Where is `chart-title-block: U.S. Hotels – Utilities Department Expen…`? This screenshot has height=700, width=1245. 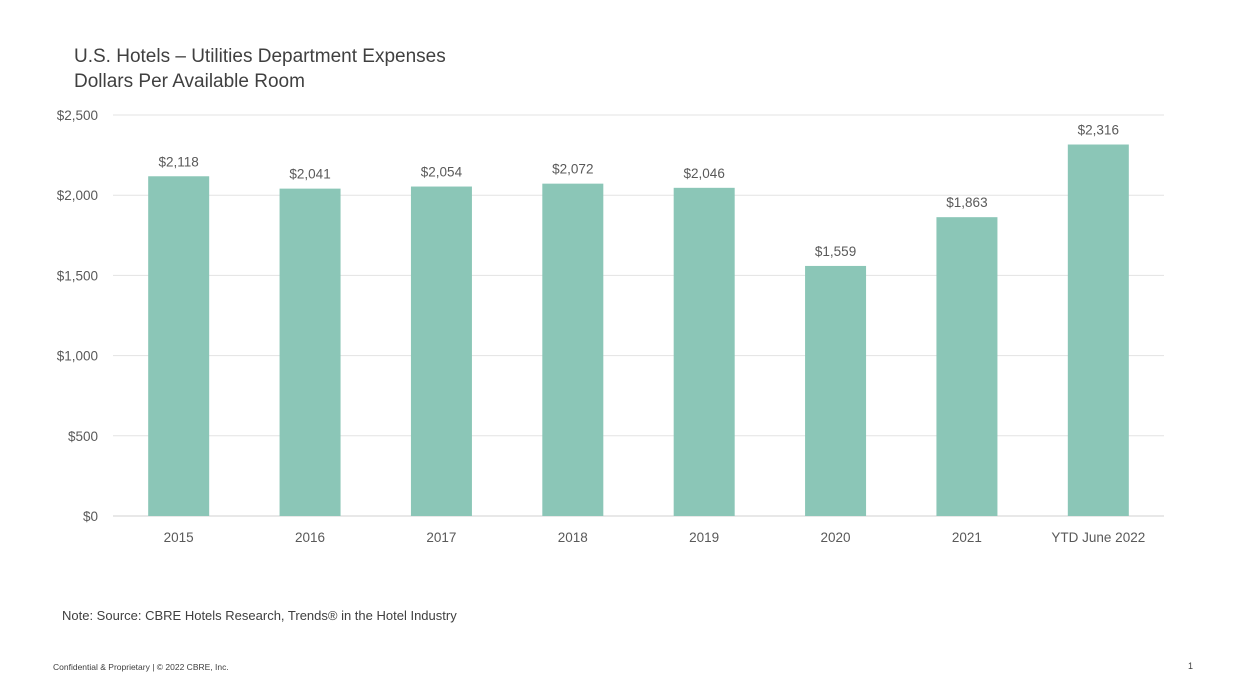 chart-title-block: U.S. Hotels – Utilities Department Expen… is located at coordinates (260, 69).